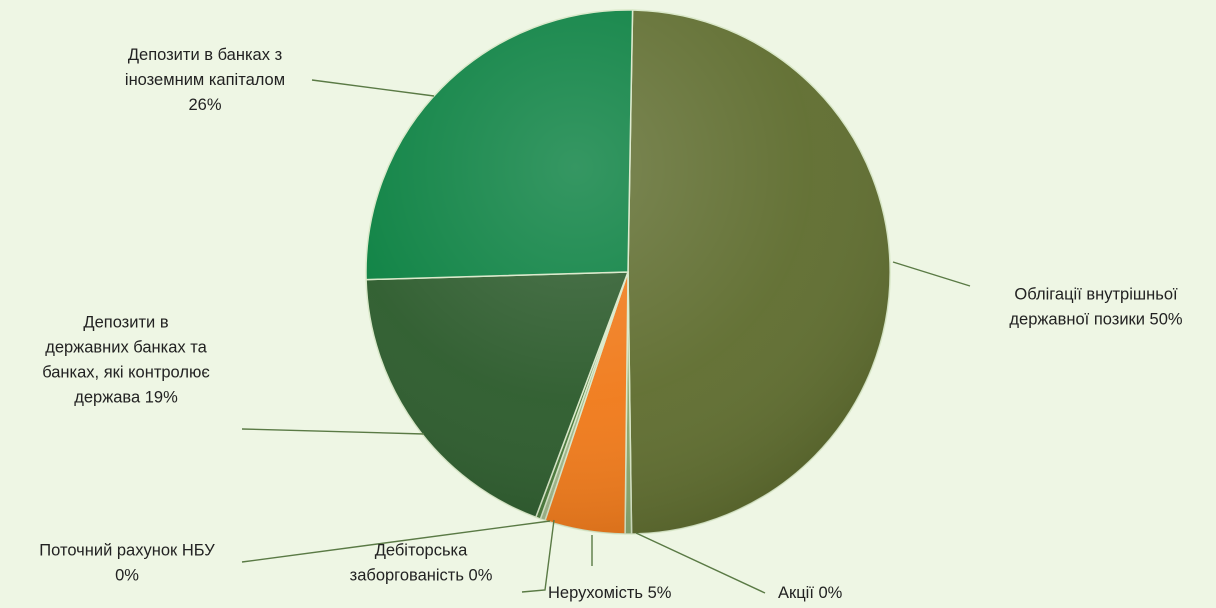  I want to click on slice-label-6-line-1: іноземним капіталом, so click(205, 80).